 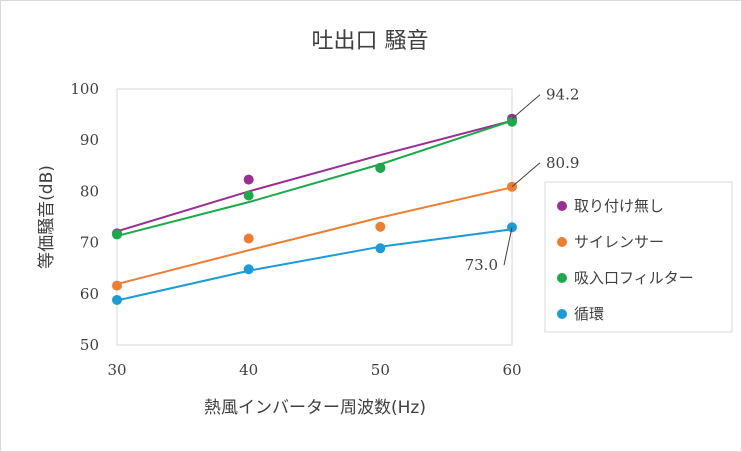 I want to click on y-tick-label: 50, so click(x=89, y=345).